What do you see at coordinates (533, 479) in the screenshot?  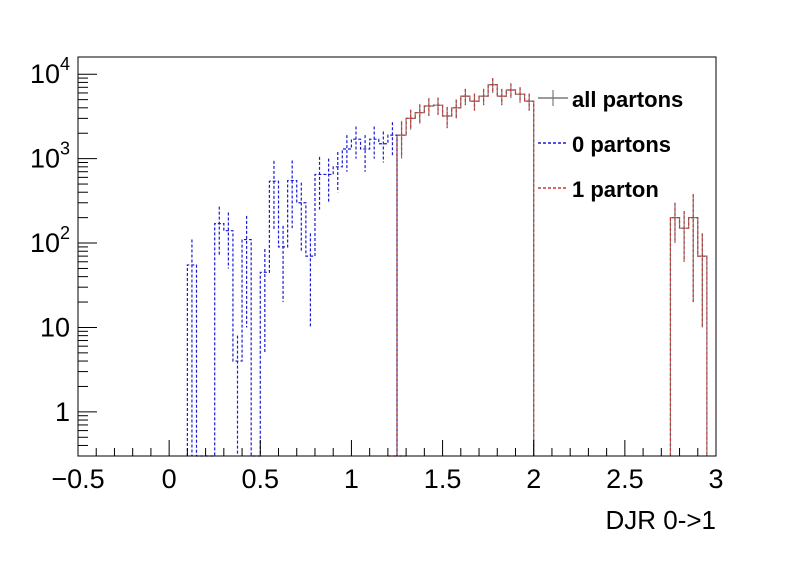 I see `x-tick-label: 2` at bounding box center [533, 479].